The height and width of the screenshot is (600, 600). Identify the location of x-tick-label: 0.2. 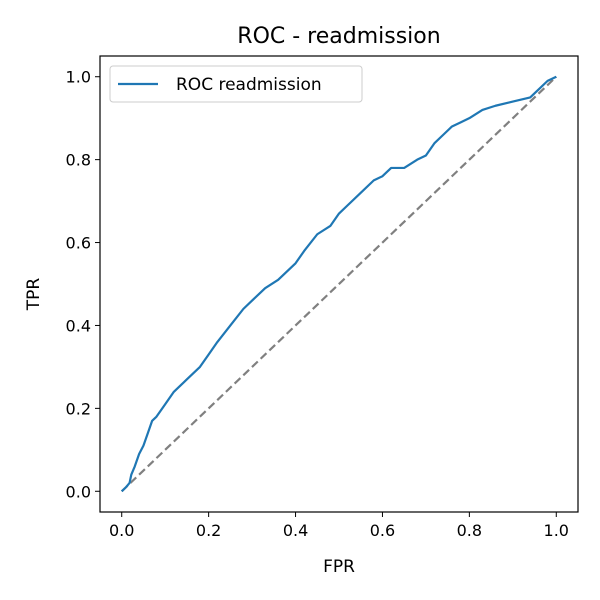
(208, 530).